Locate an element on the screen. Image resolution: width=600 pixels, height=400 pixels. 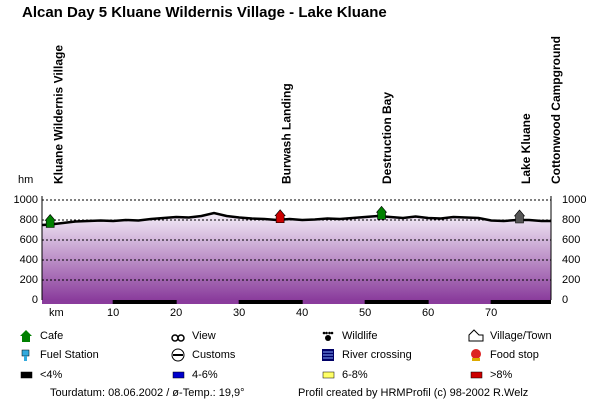
legend-label: <4% is located at coordinates (51, 375).